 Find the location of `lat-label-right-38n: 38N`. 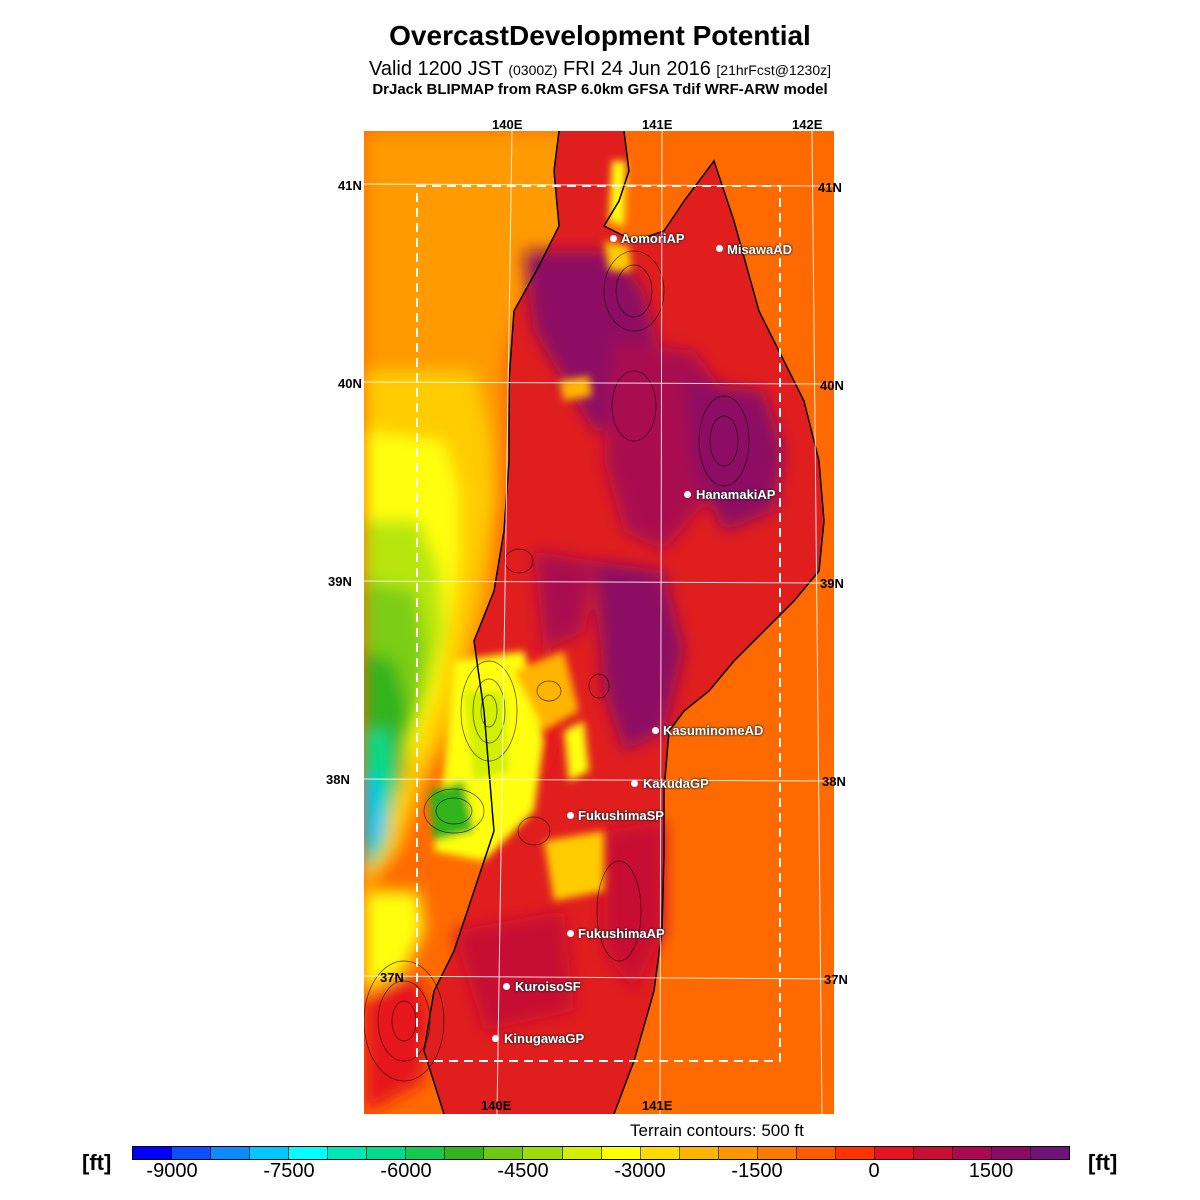

lat-label-right-38n: 38N is located at coordinates (834, 781).